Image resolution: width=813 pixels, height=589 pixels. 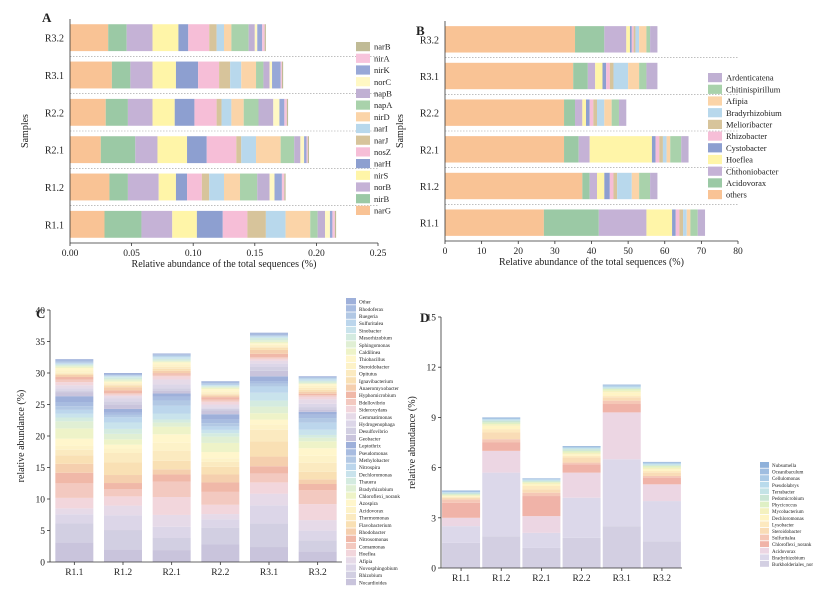 What do you see at coordinates (381, 140) in the screenshot?
I see `legend-label: narJ` at bounding box center [381, 140].